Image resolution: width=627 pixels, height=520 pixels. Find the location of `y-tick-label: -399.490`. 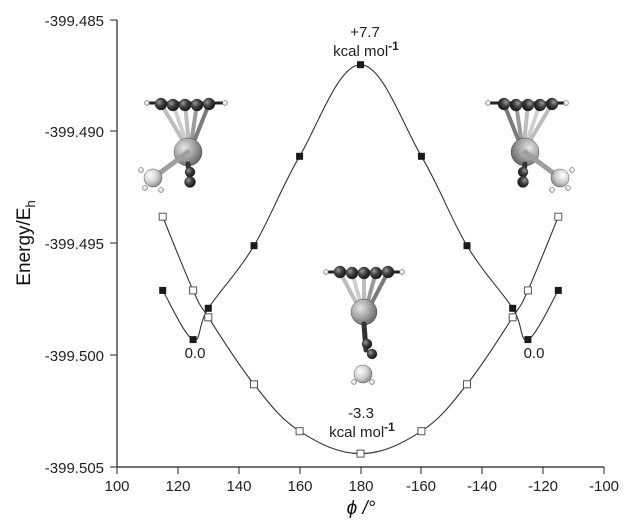

y-tick-label: -399.490 is located at coordinates (74, 132).